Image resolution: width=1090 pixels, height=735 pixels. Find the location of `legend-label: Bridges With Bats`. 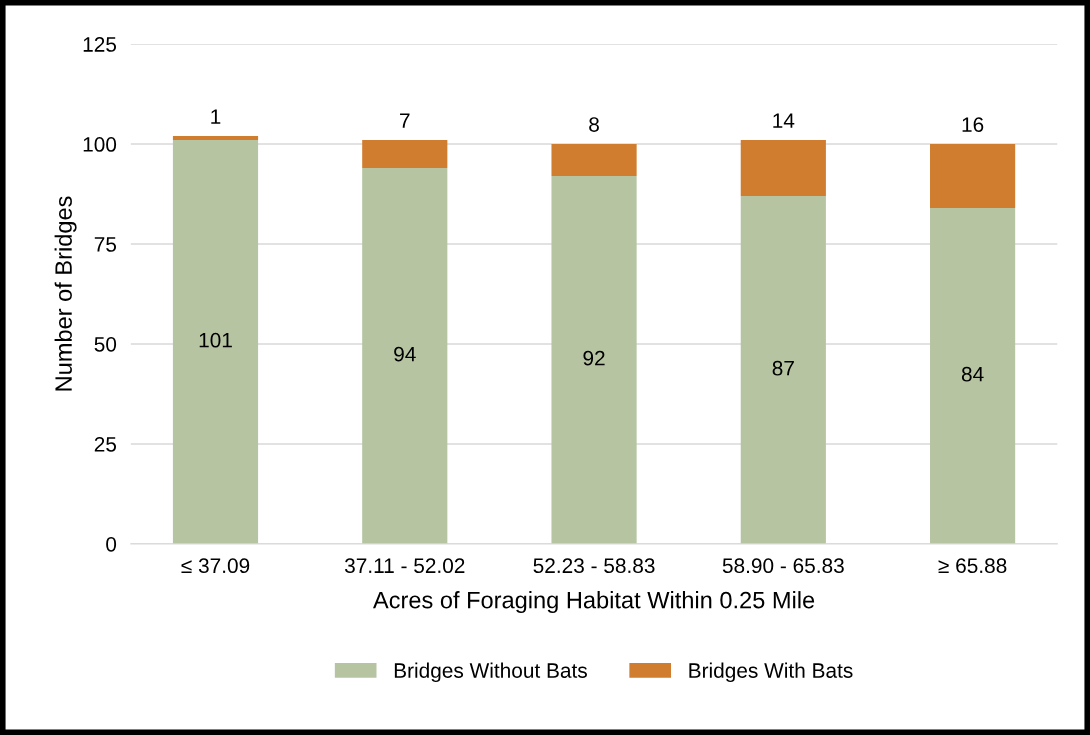

legend-label: Bridges With Bats is located at coordinates (771, 672).